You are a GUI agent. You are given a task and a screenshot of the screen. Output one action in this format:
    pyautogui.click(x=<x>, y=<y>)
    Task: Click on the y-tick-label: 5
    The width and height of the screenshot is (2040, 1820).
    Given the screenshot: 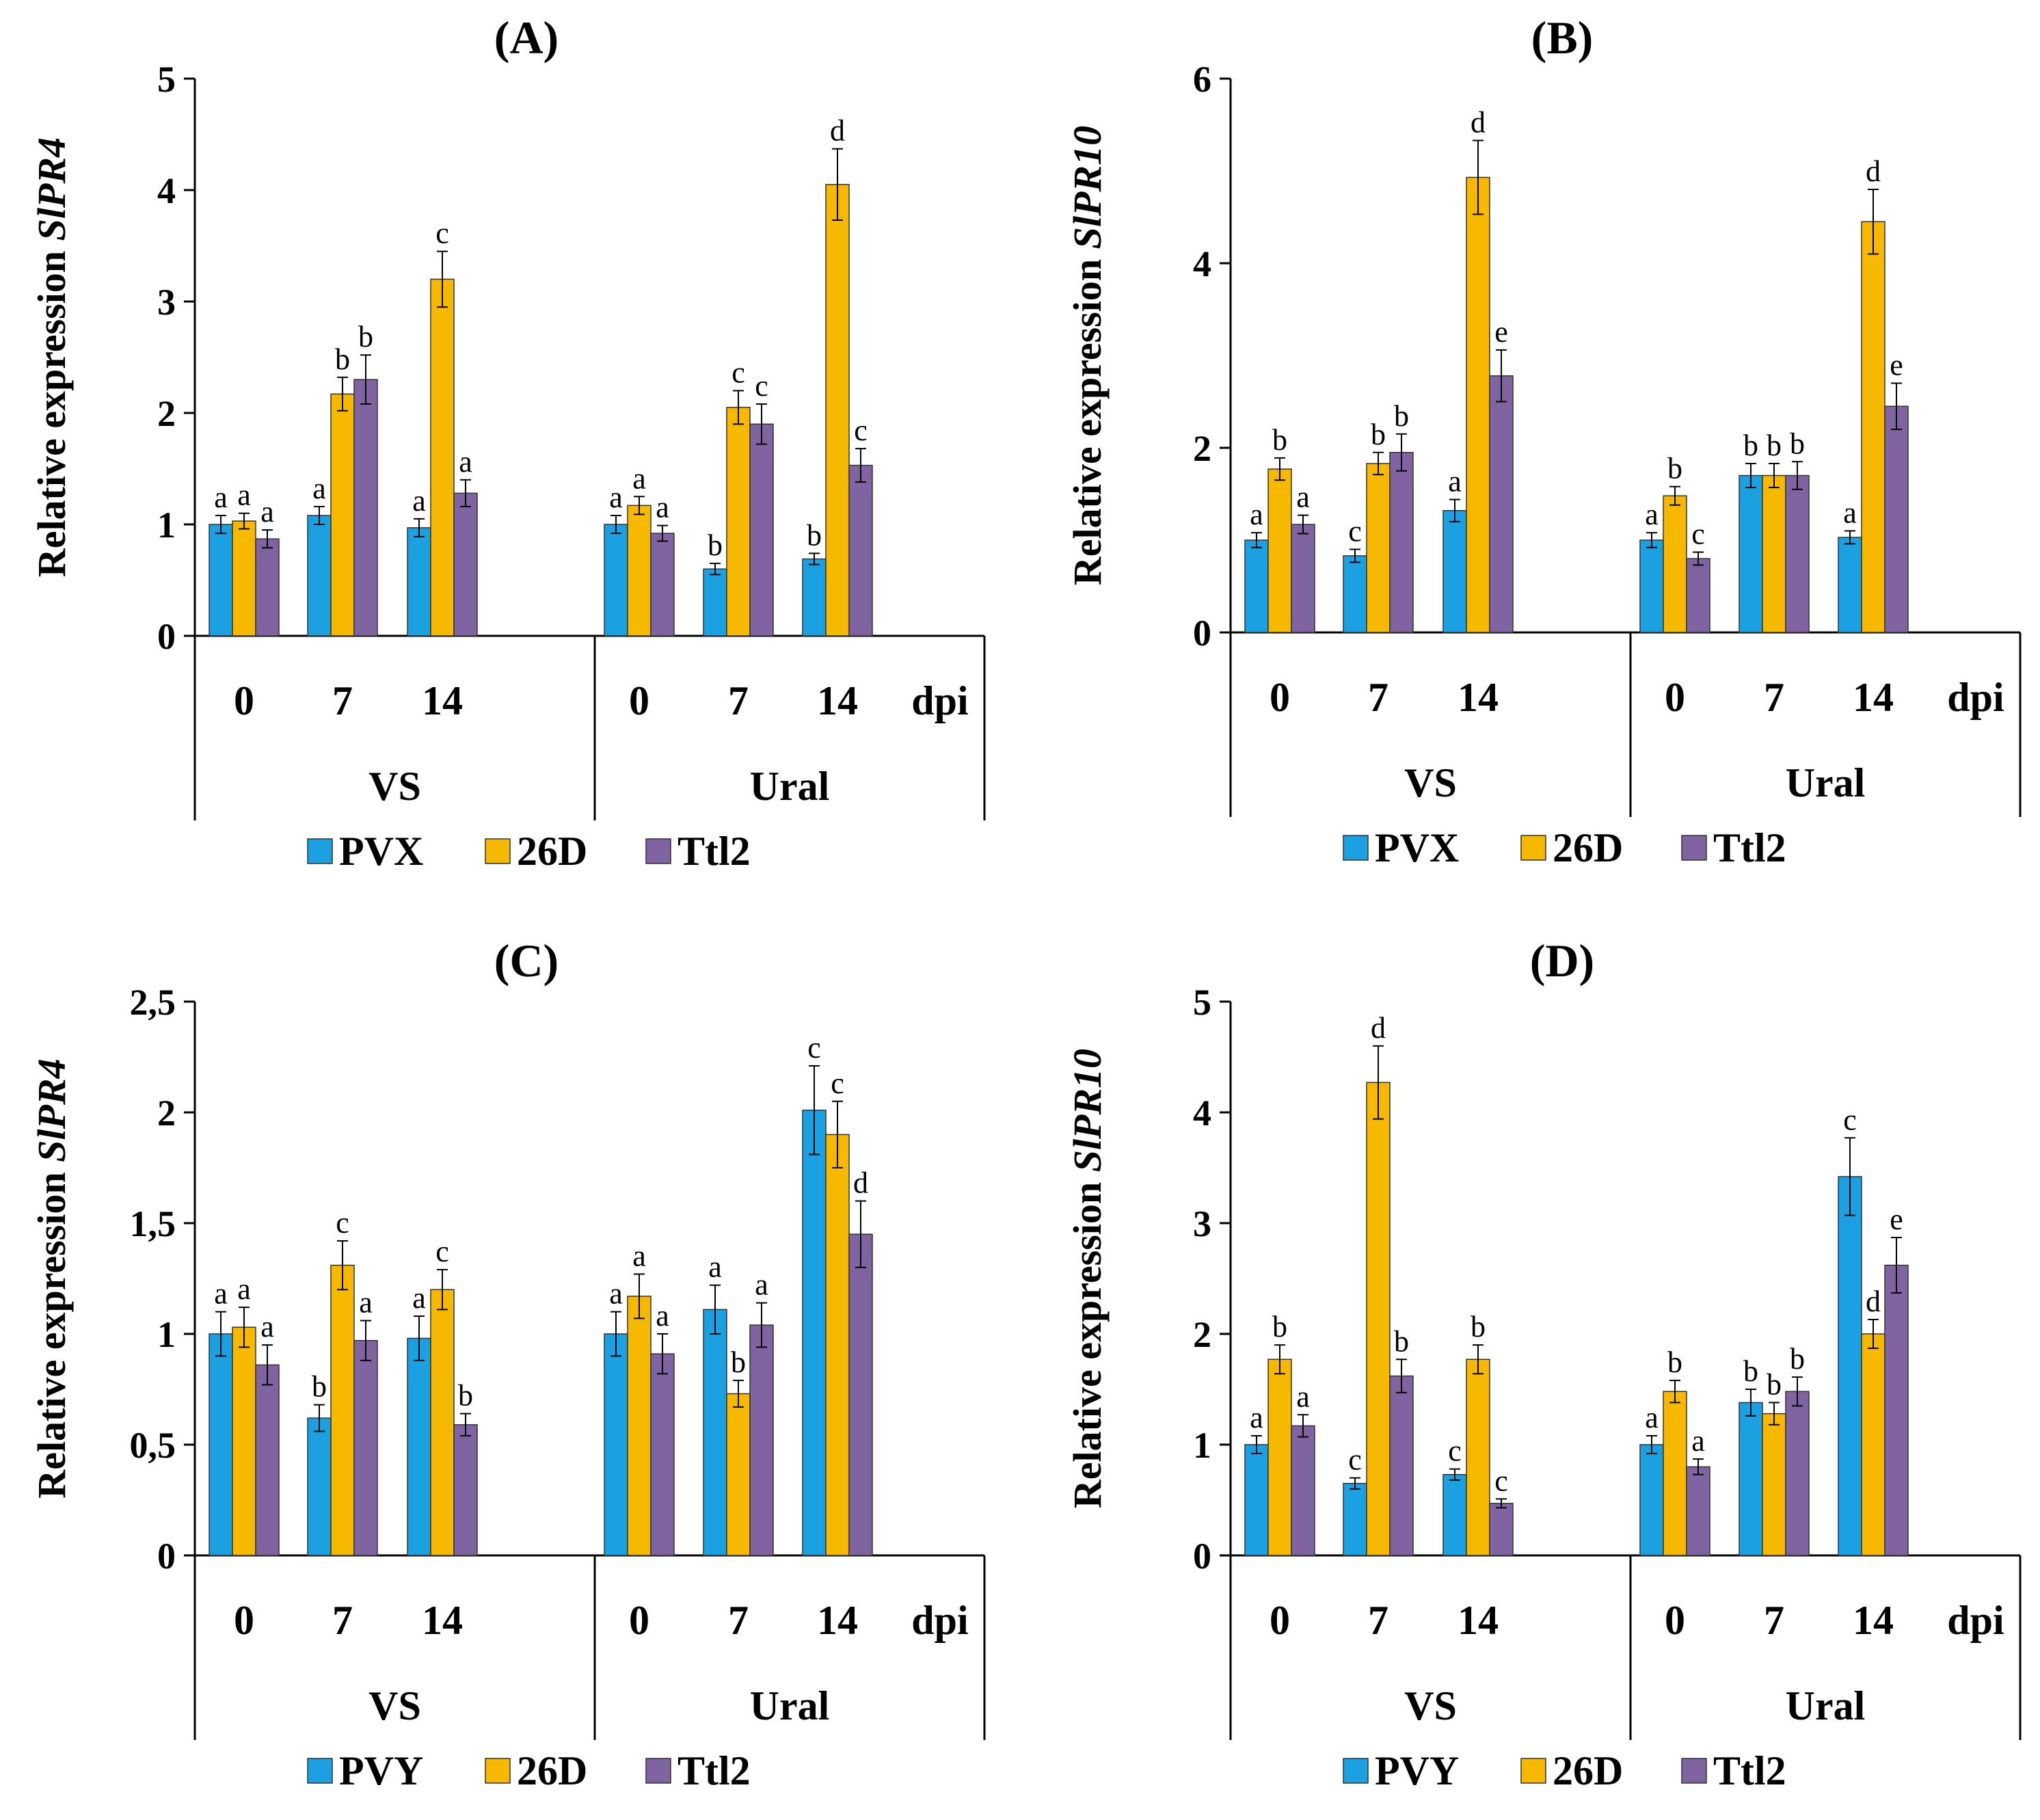 What is the action you would take?
    pyautogui.click(x=166, y=79)
    